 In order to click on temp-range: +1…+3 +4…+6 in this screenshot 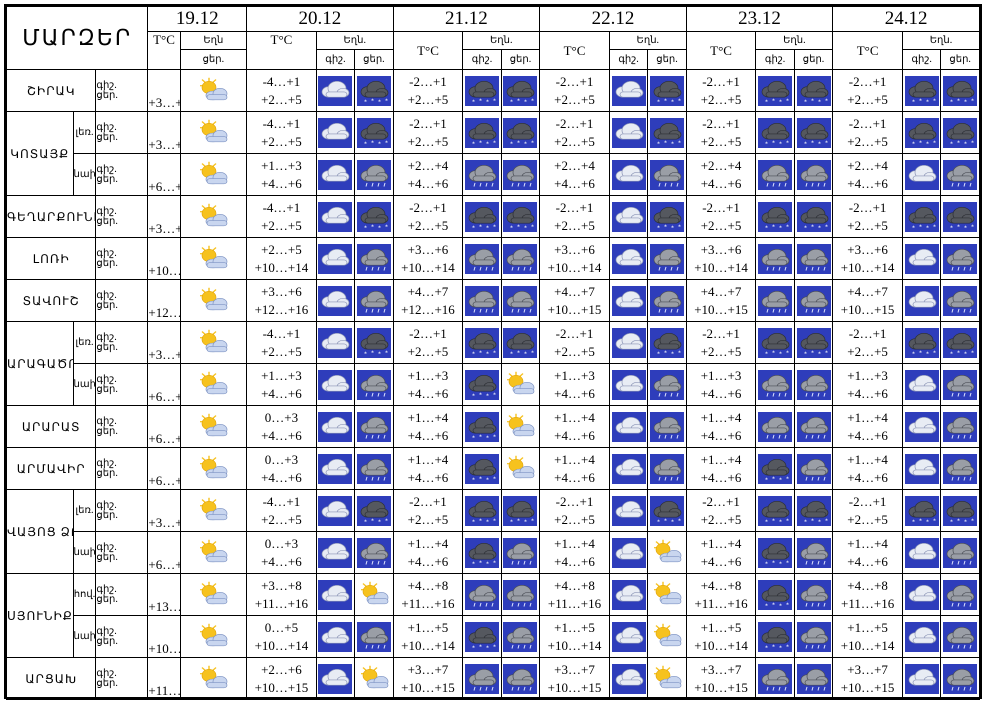, I will do `click(281, 384)`.